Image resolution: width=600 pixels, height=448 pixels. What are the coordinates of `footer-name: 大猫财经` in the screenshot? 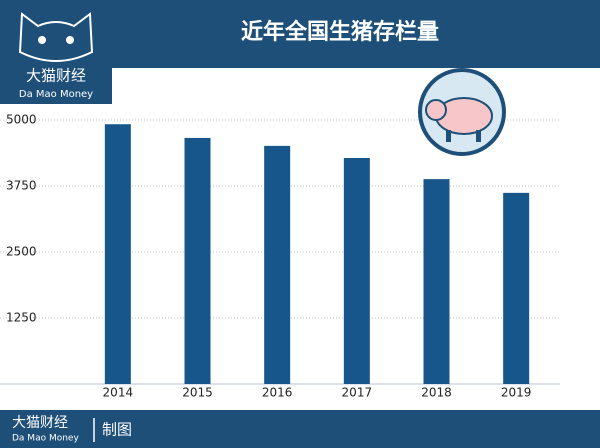 It's located at (40, 423).